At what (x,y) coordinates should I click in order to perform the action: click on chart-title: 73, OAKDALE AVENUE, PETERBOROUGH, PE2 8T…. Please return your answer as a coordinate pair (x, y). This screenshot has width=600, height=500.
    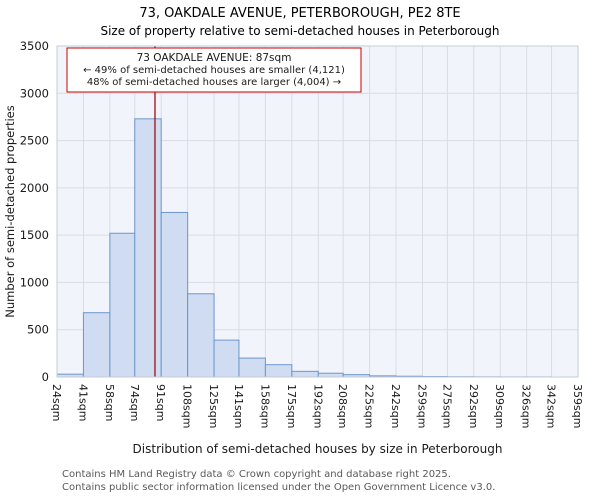
    Looking at the image, I should click on (300, 13).